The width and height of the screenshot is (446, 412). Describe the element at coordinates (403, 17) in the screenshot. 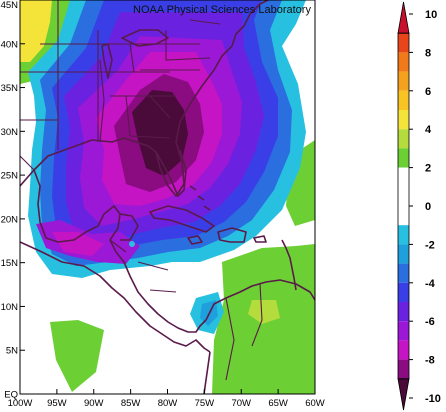

I see `colorbar-arrow-top` at that location.